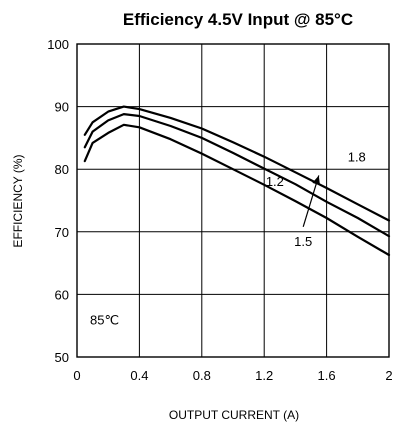  Describe the element at coordinates (275, 181) in the screenshot. I see `series-label-1-2: 1.2` at that location.